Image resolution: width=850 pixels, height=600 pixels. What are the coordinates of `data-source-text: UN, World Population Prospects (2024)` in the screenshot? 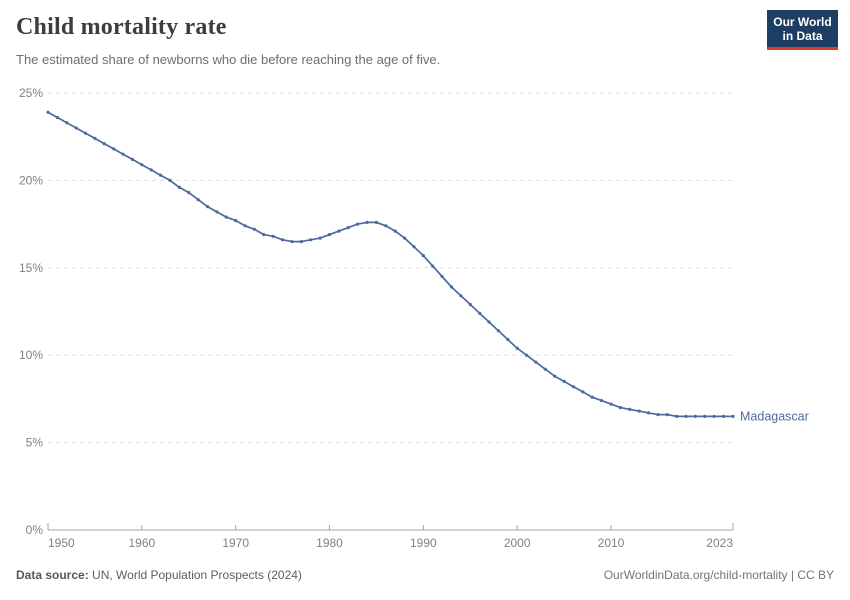 It's located at (195, 575).